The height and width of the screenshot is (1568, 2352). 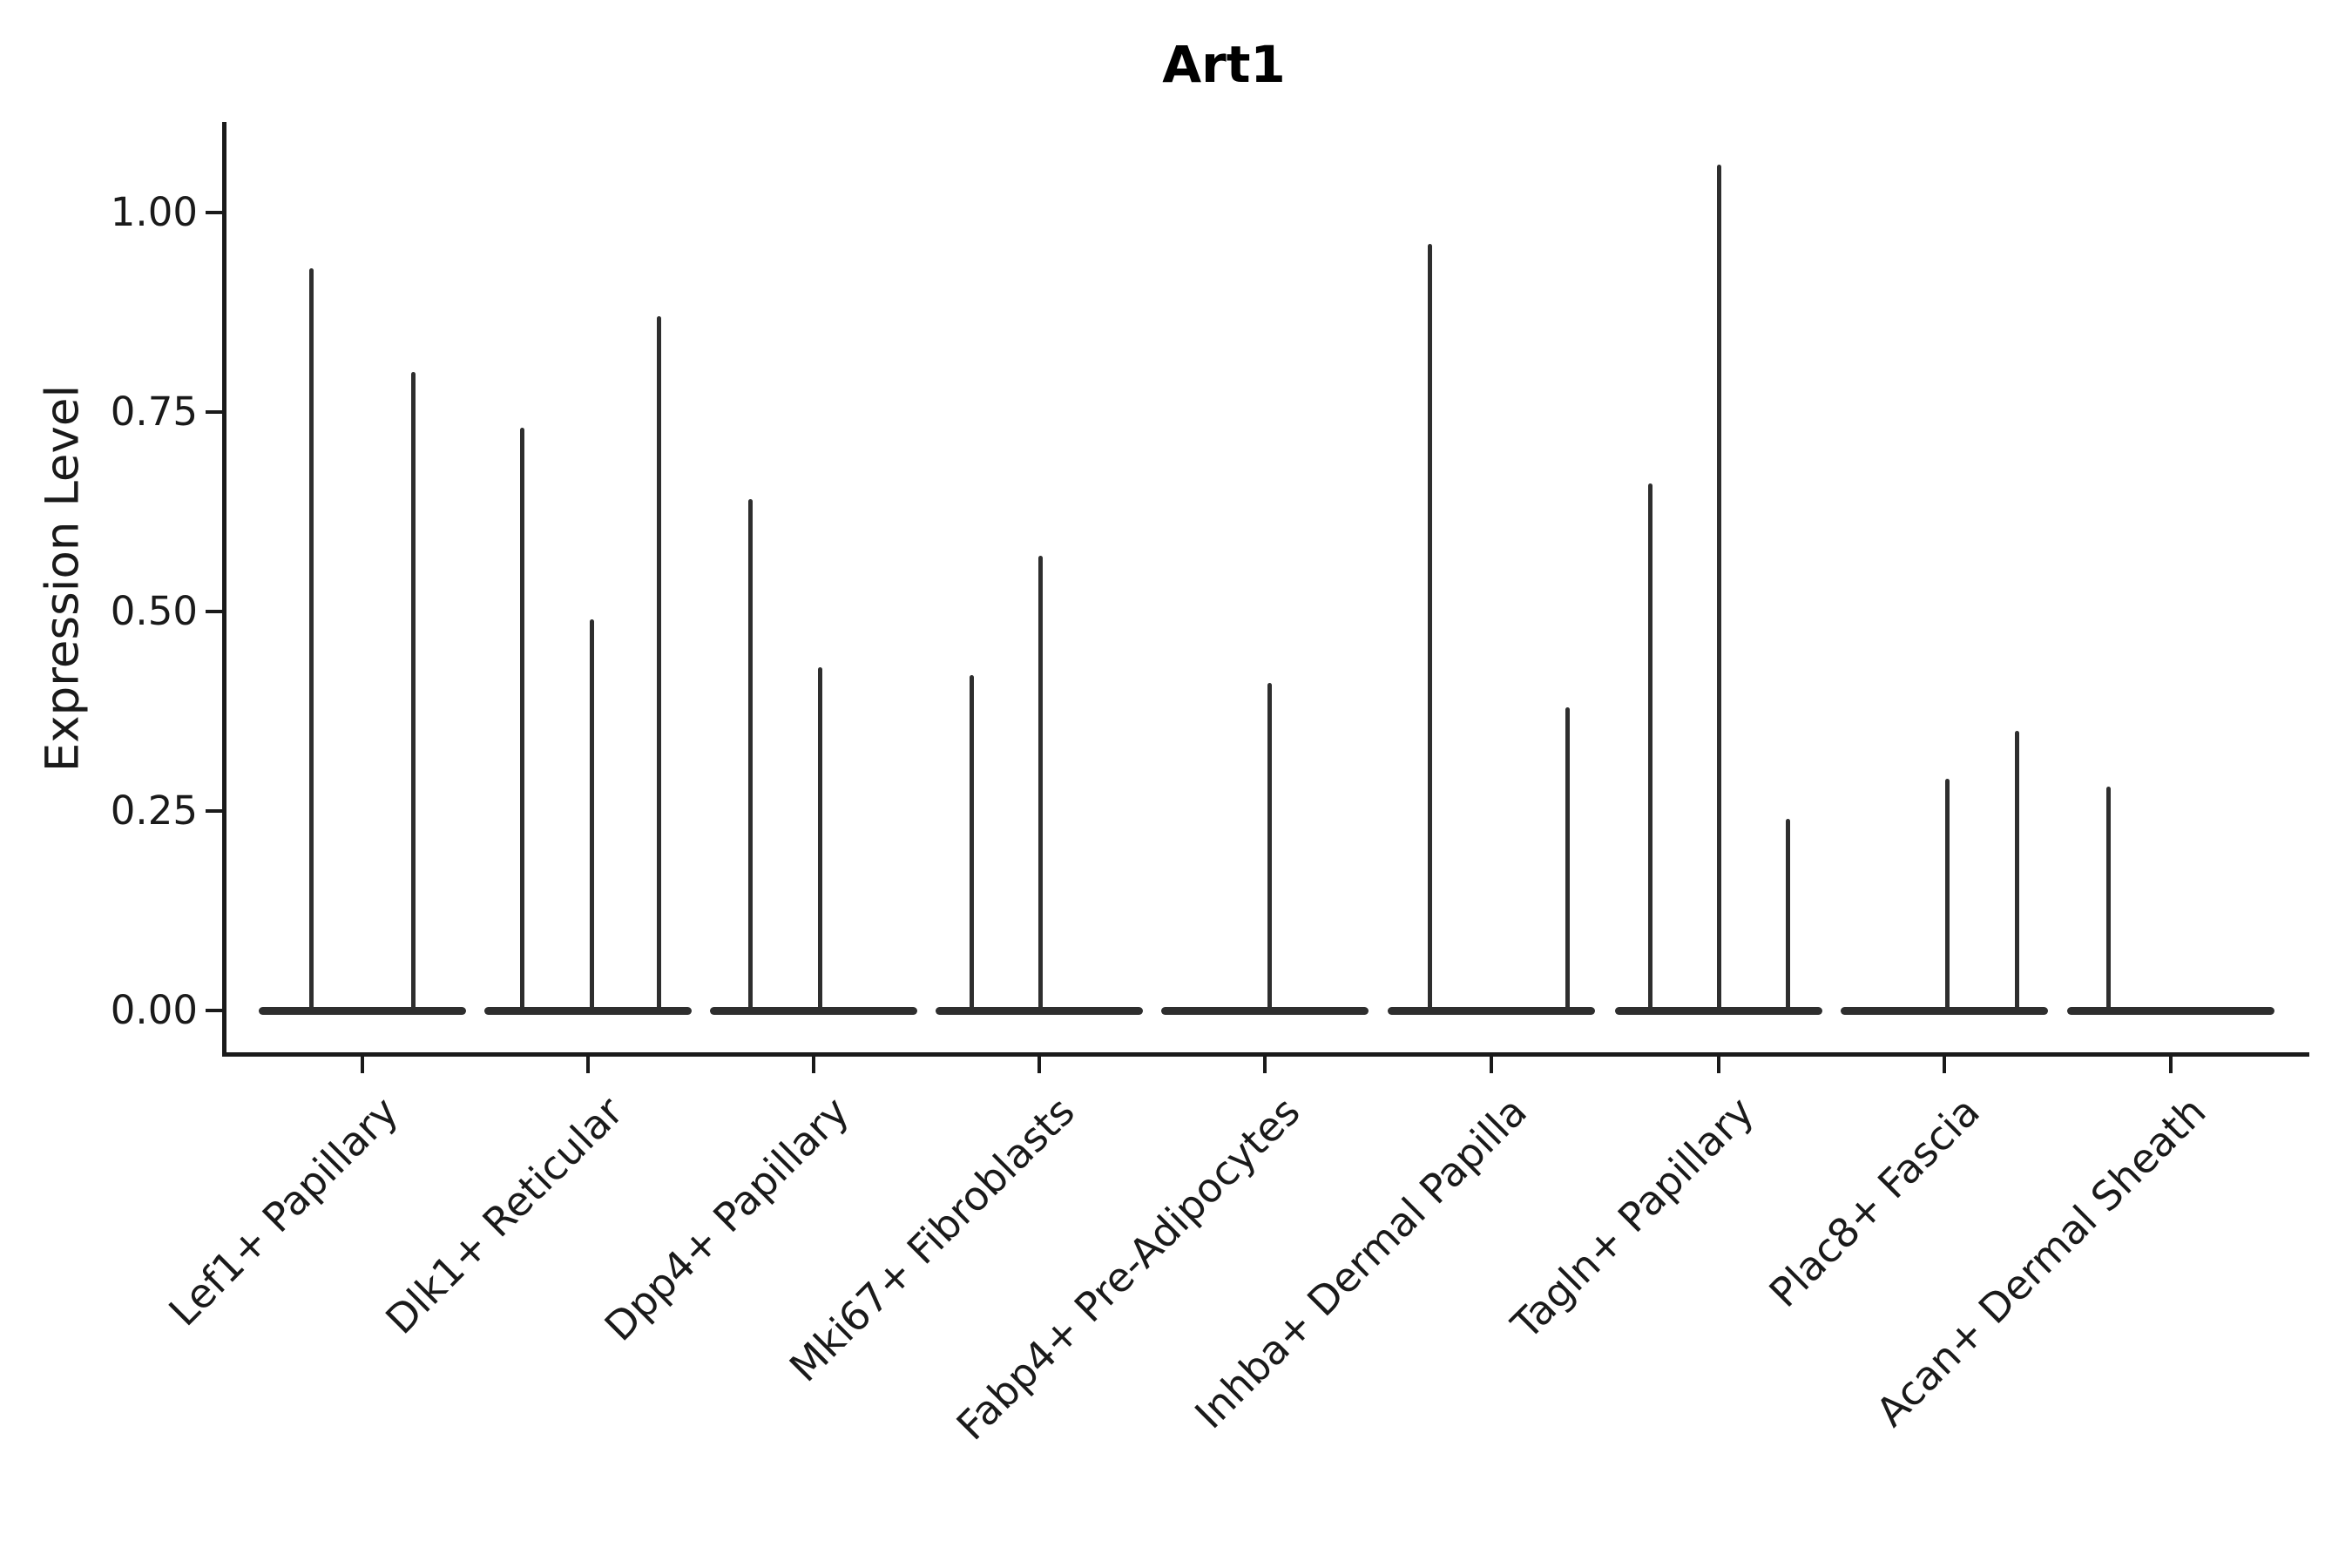 What do you see at coordinates (1874, 1201) in the screenshot?
I see `x-tick-label: Plac8+ Fascia` at bounding box center [1874, 1201].